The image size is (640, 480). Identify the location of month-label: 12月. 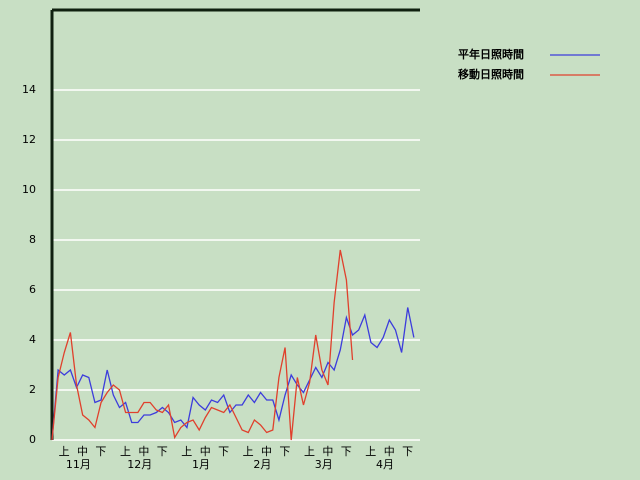
(139, 464).